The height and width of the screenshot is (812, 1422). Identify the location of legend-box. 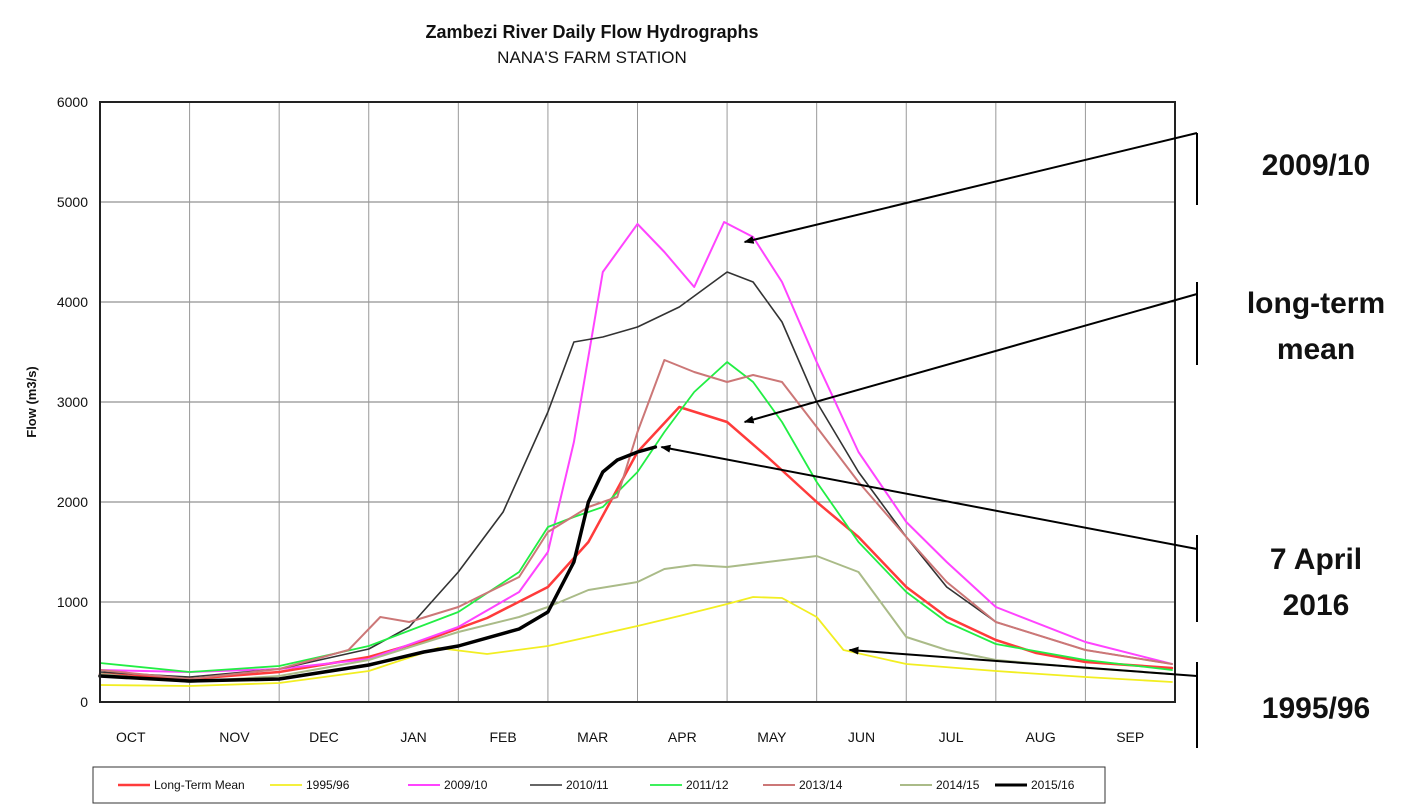
(599, 785).